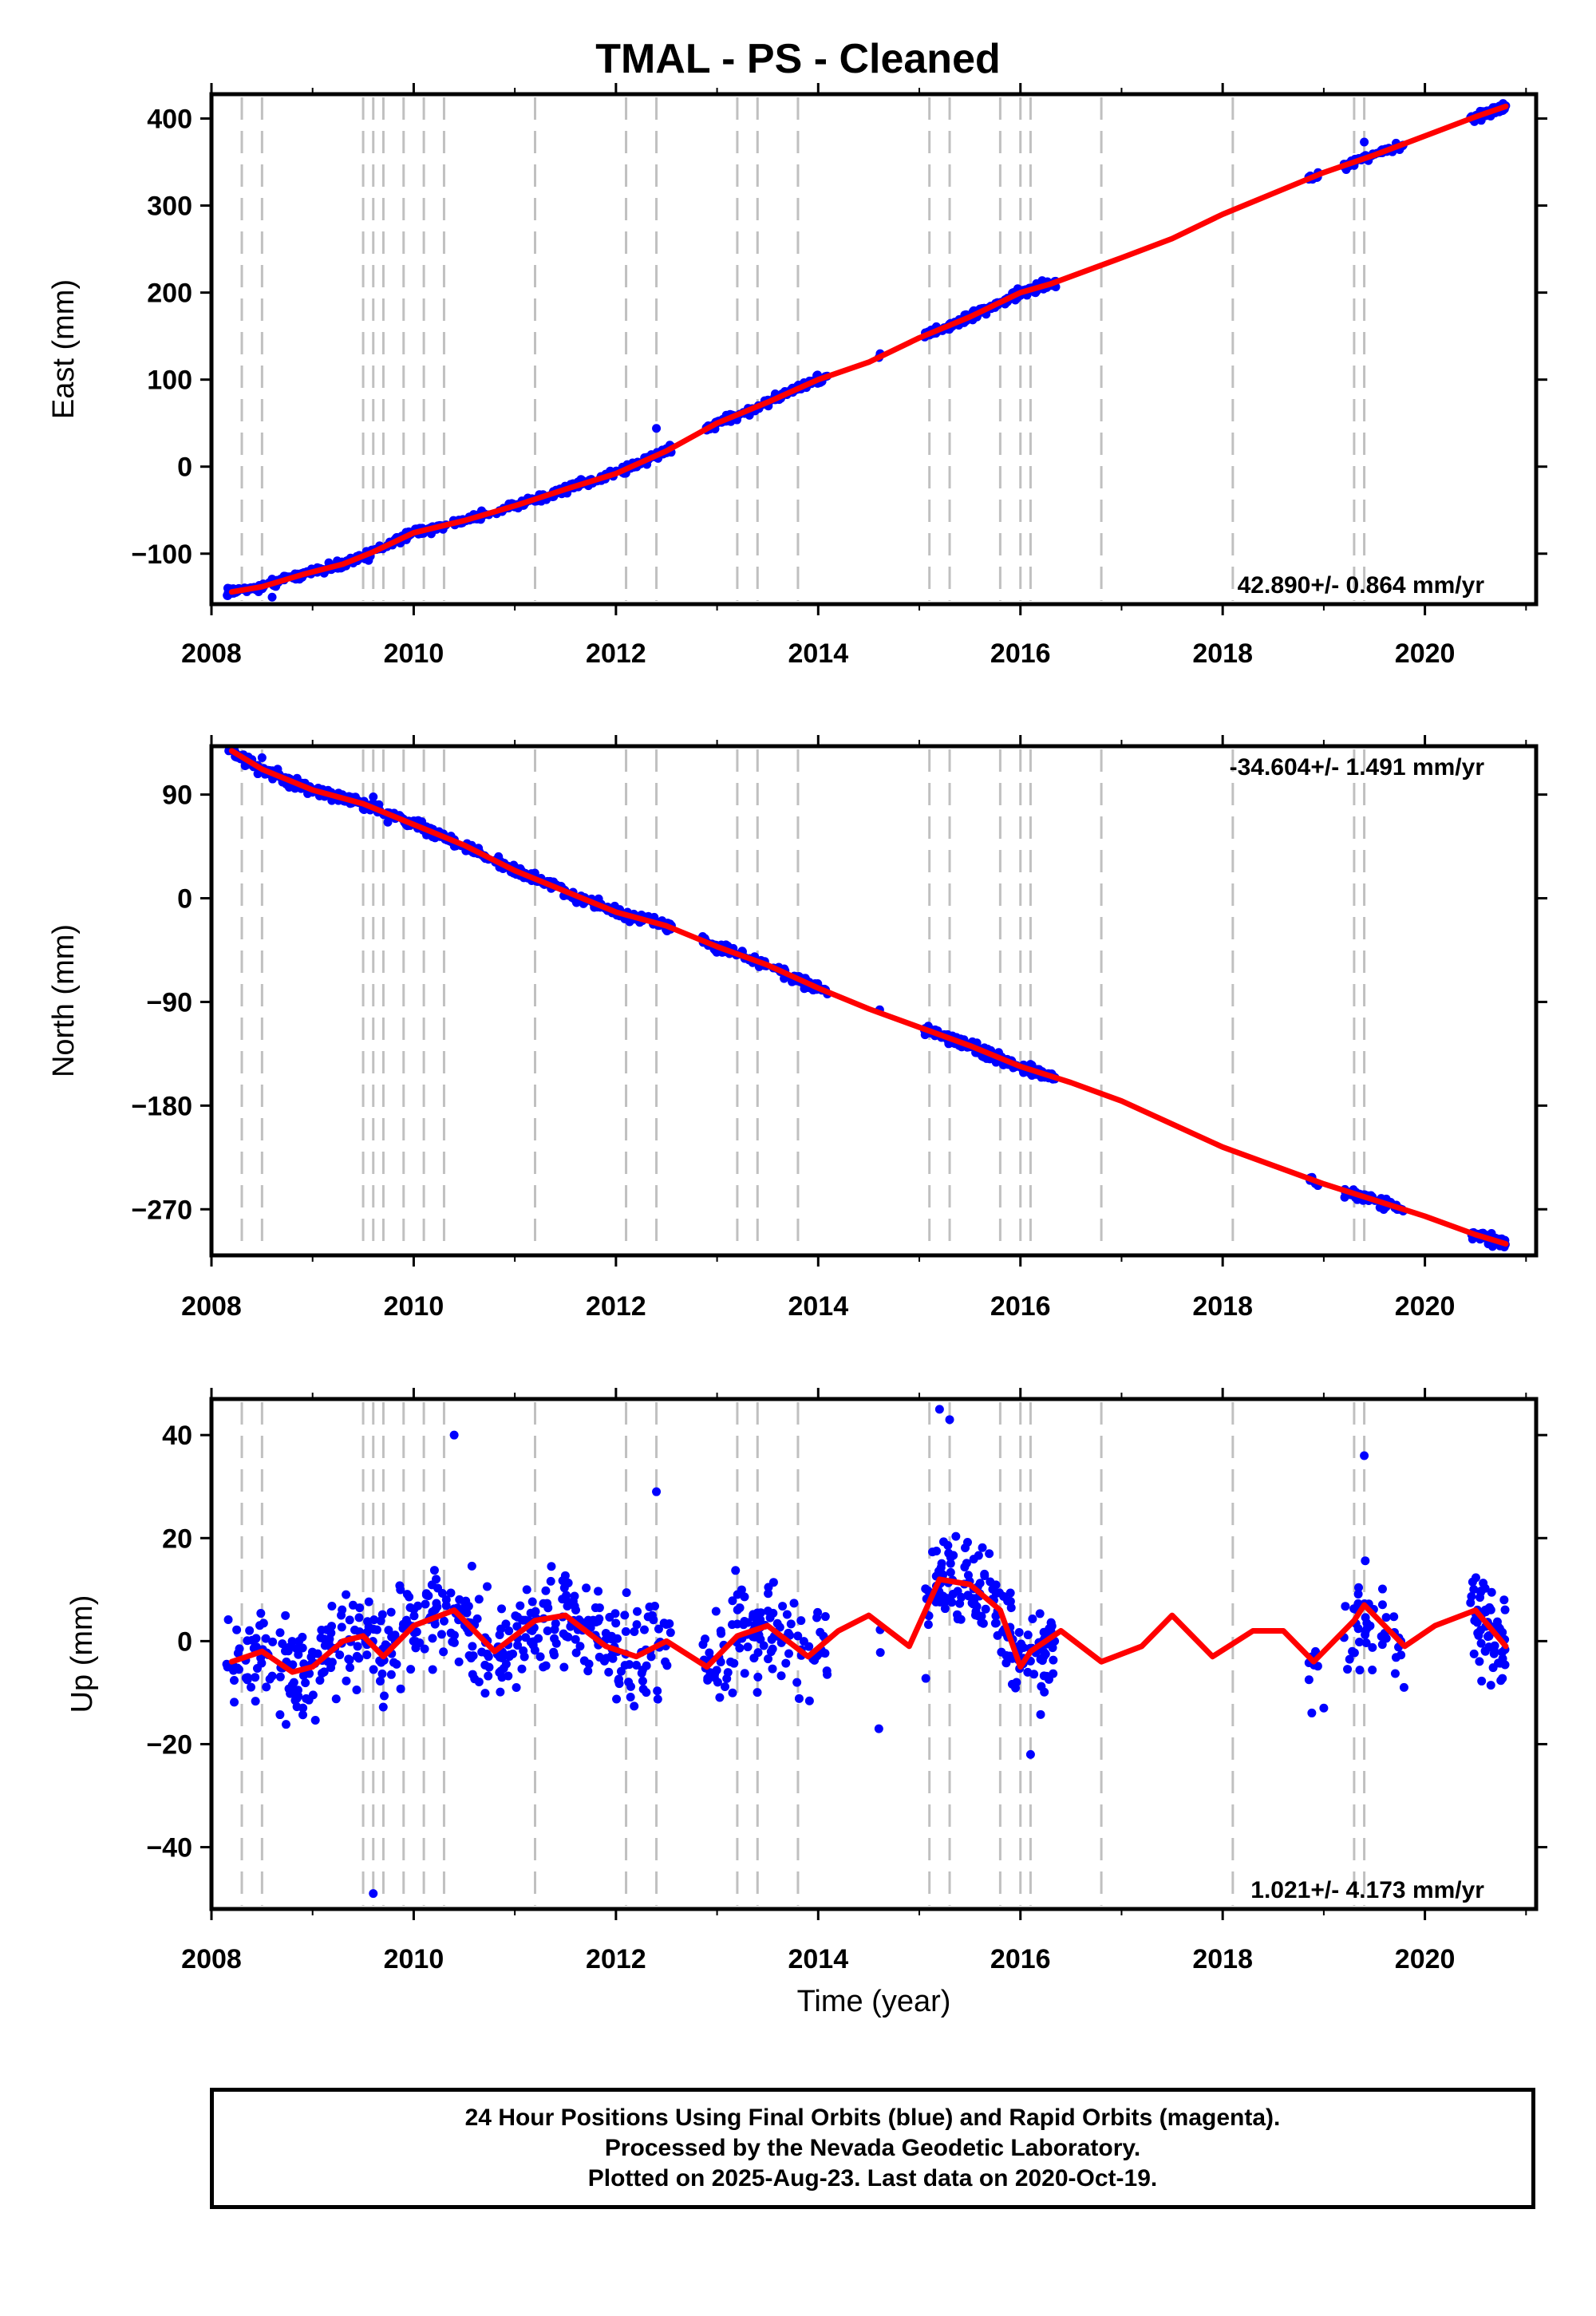 This screenshot has width=1596, height=2316. Describe the element at coordinates (184, 1641) in the screenshot. I see `y-tick-label: 0` at that location.